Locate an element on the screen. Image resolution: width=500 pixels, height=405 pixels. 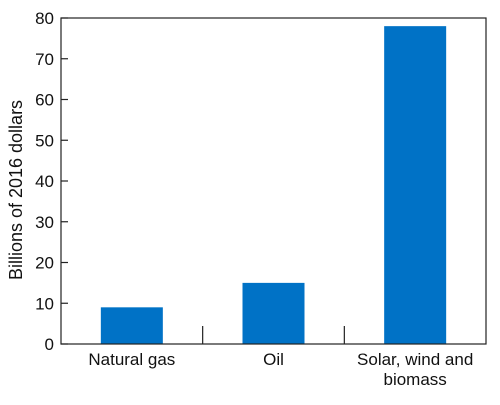
y-tick-label: 40 is located at coordinates (44, 181).